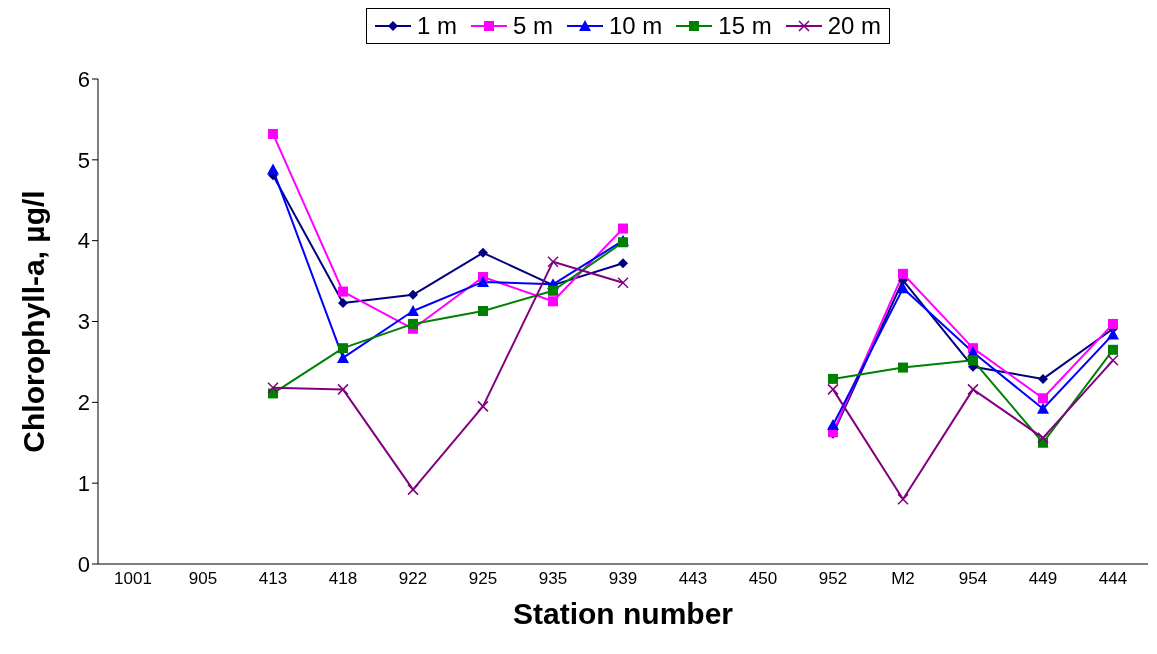  What do you see at coordinates (133, 579) in the screenshot?
I see `x-tick-label: 1001` at bounding box center [133, 579].